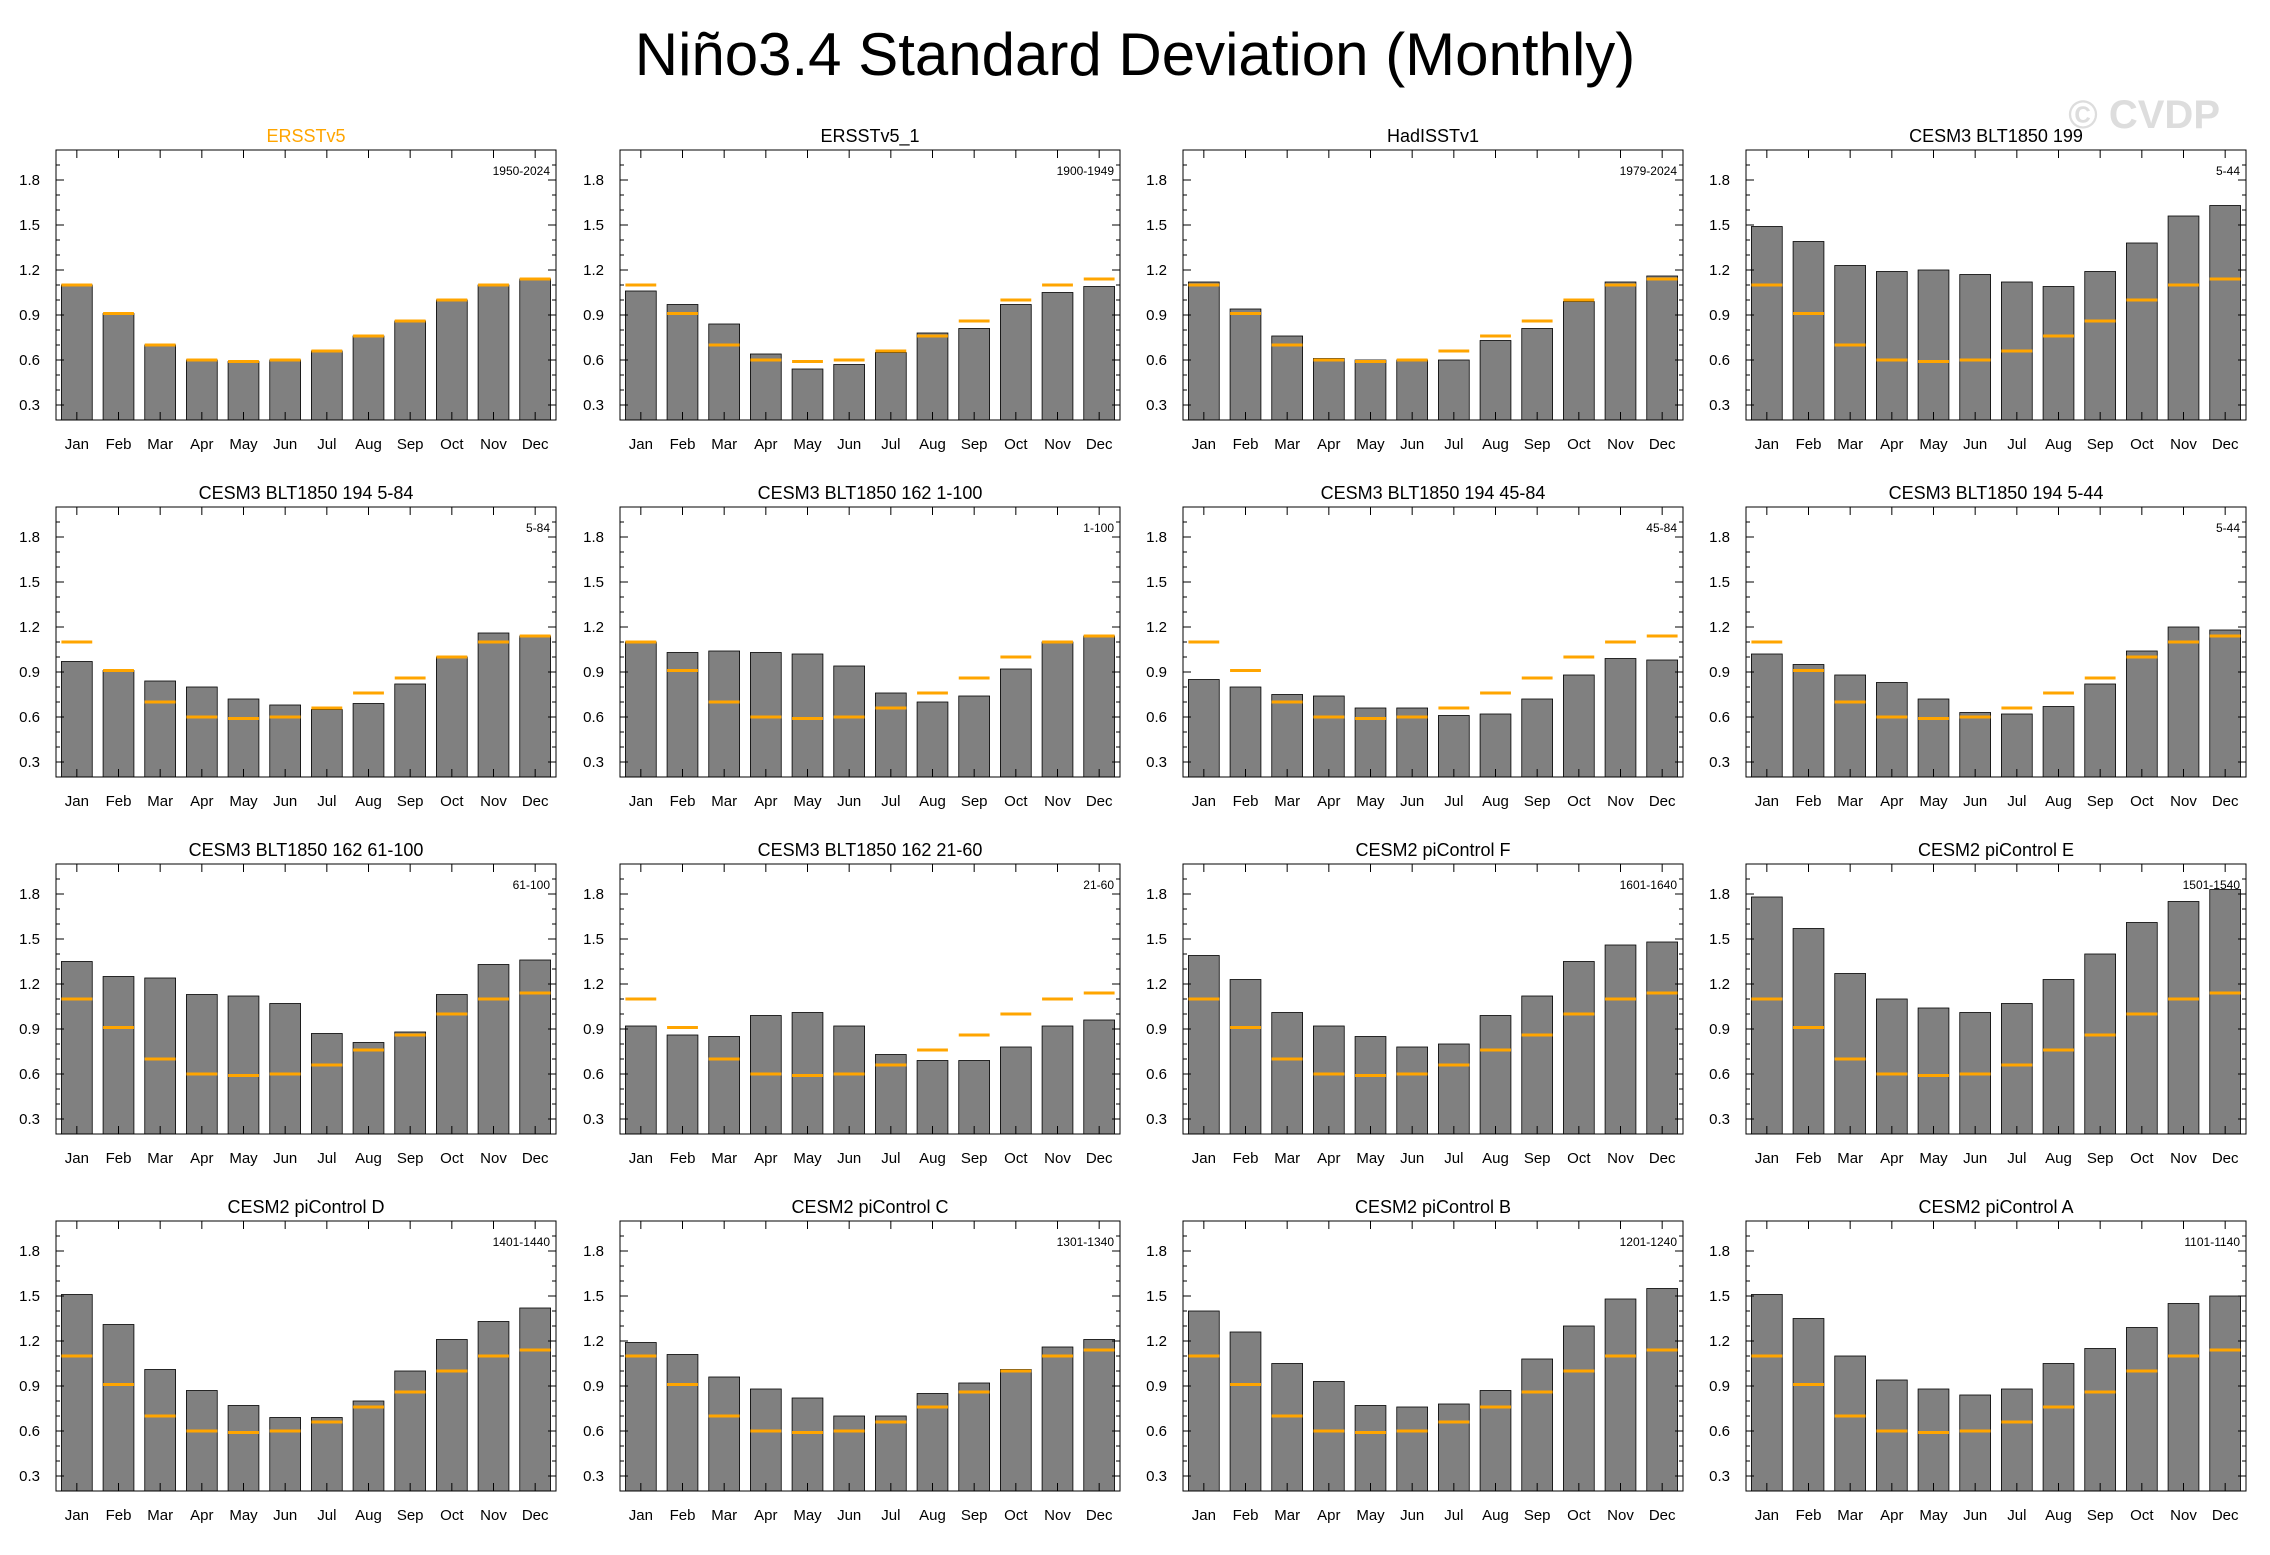 Image resolution: width=2270 pixels, height=1555 pixels. I want to click on x-tick-label-jul: Jul, so click(2016, 444).